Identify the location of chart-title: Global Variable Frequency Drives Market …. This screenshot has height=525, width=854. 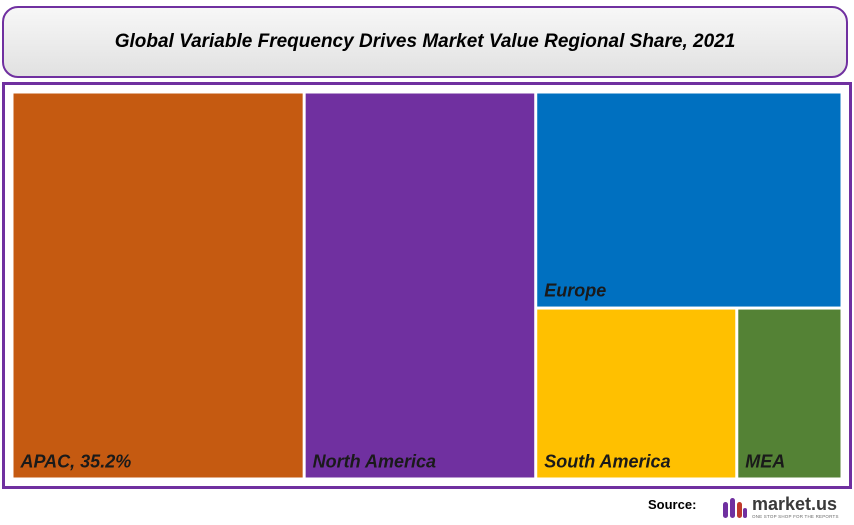
(425, 41).